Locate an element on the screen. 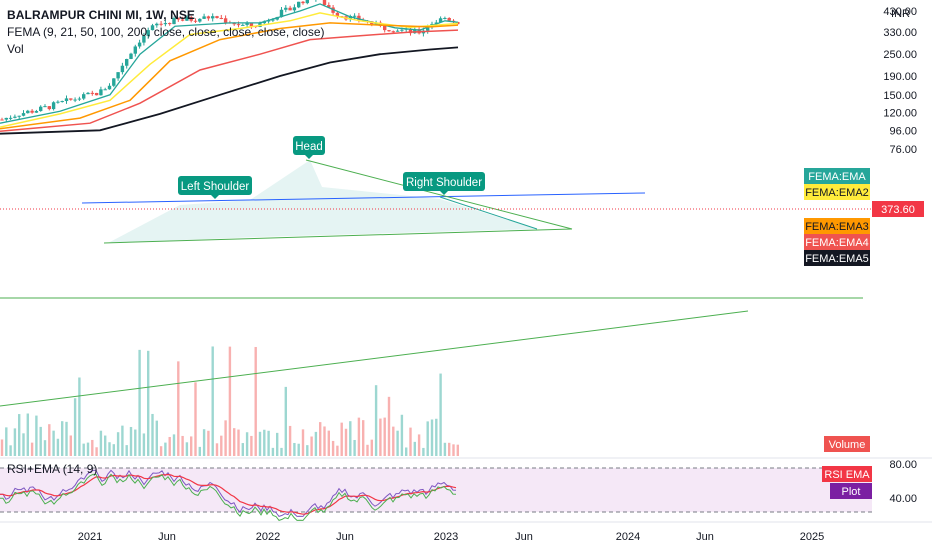  pattern-fill is located at coordinates (322, 201).